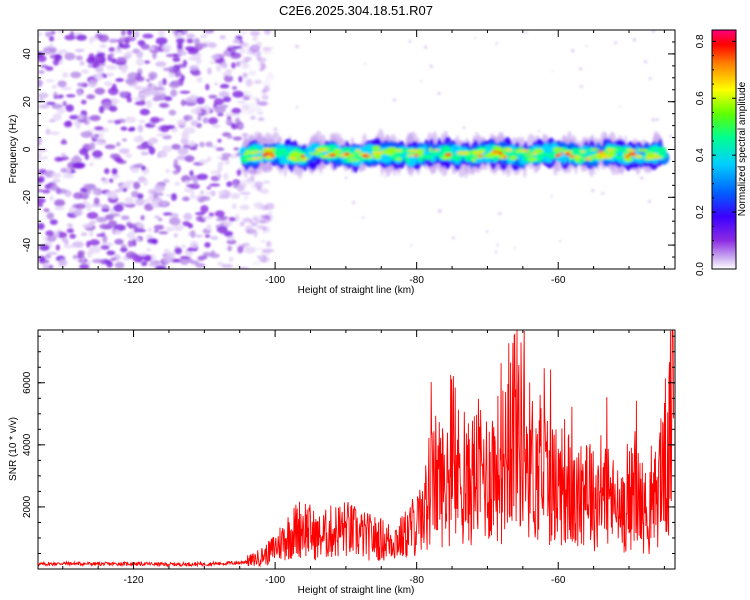  What do you see at coordinates (275, 580) in the screenshot?
I see `x-tick-label: -100` at bounding box center [275, 580].